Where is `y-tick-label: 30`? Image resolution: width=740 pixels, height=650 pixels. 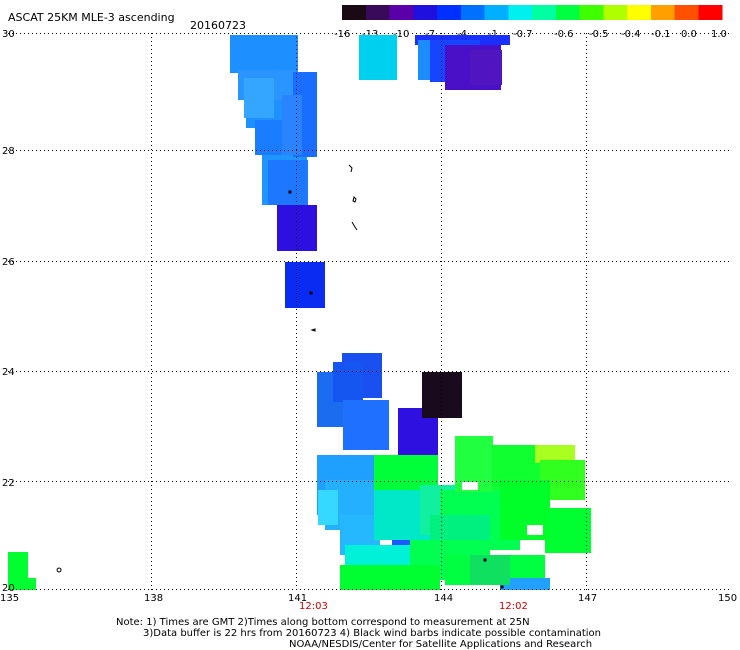 y-tick-label: 30 is located at coordinates (8, 34).